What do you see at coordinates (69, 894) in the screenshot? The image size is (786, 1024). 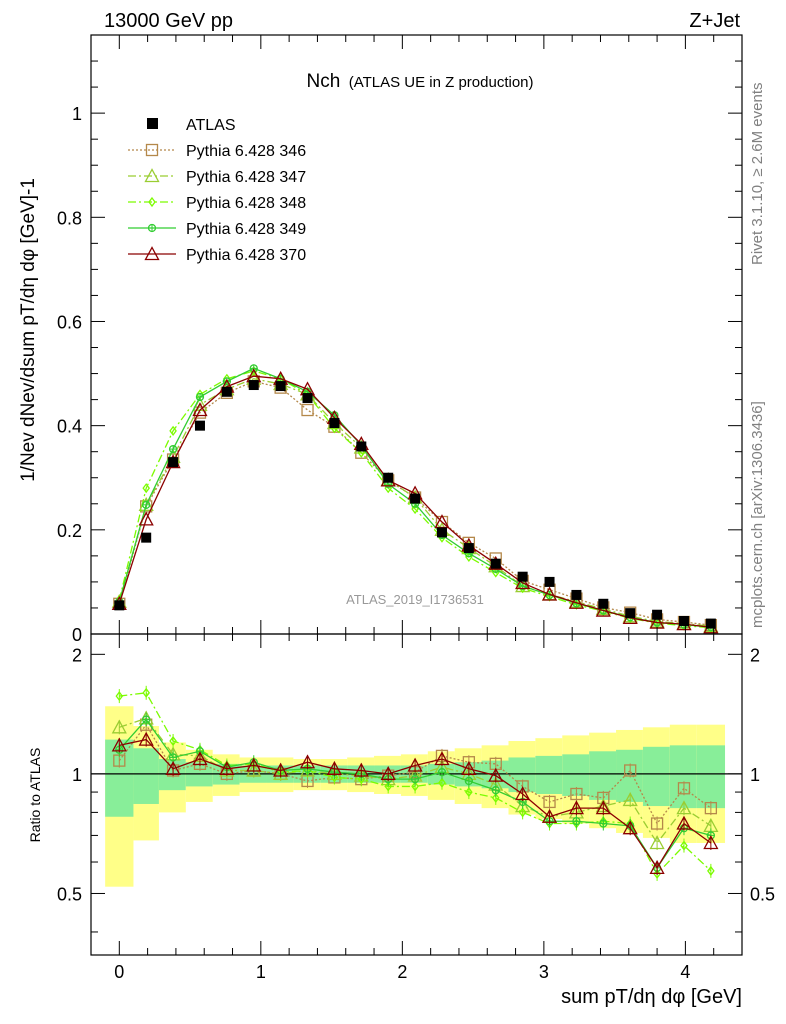 I see `ratio-tick-label-left: 0.5` at bounding box center [69, 894].